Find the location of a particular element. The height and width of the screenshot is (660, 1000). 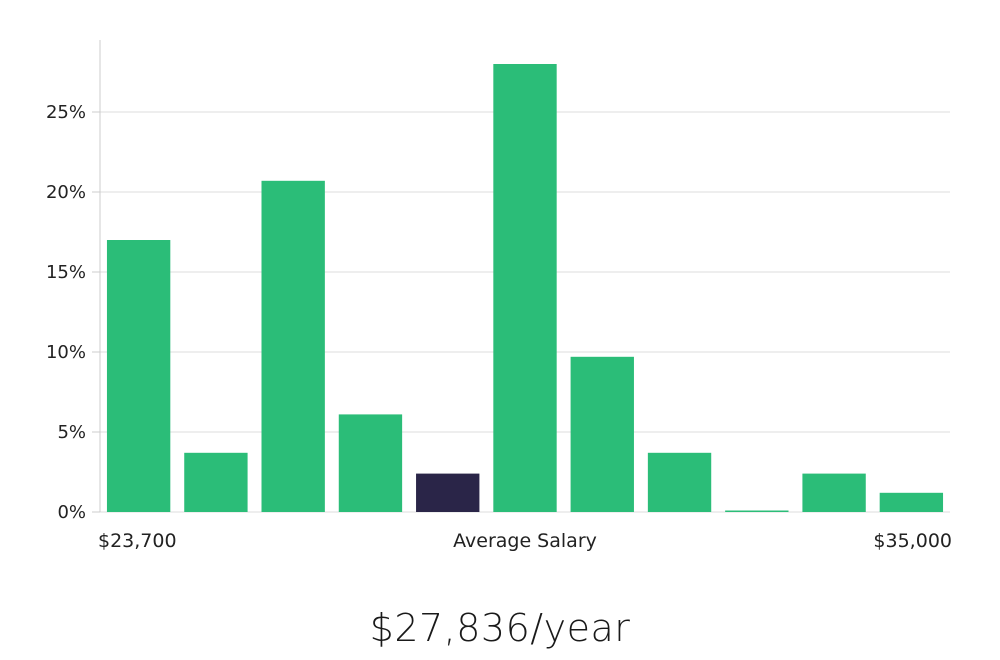

x-min-label: $23,700 is located at coordinates (137, 541).